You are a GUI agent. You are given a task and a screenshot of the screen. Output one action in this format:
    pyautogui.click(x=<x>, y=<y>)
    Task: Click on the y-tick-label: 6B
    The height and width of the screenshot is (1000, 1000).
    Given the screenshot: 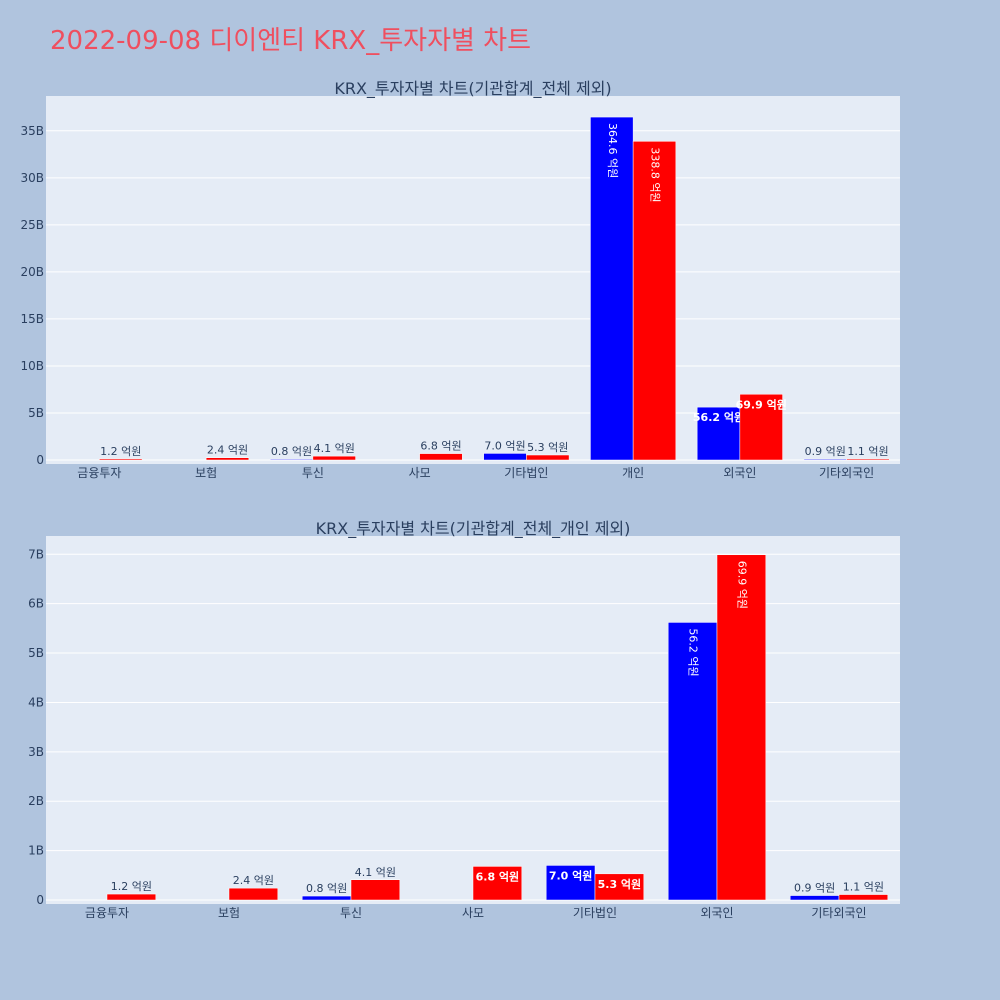 What is the action you would take?
    pyautogui.click(x=36, y=604)
    